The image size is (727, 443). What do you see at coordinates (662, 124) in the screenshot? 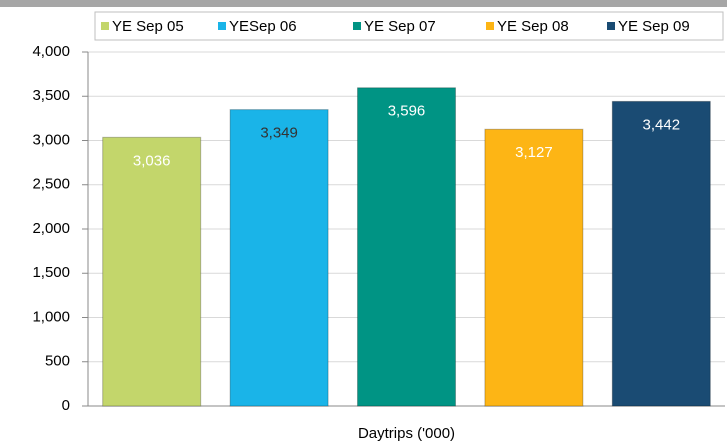
I see `data-label: 3,442` at bounding box center [662, 124].